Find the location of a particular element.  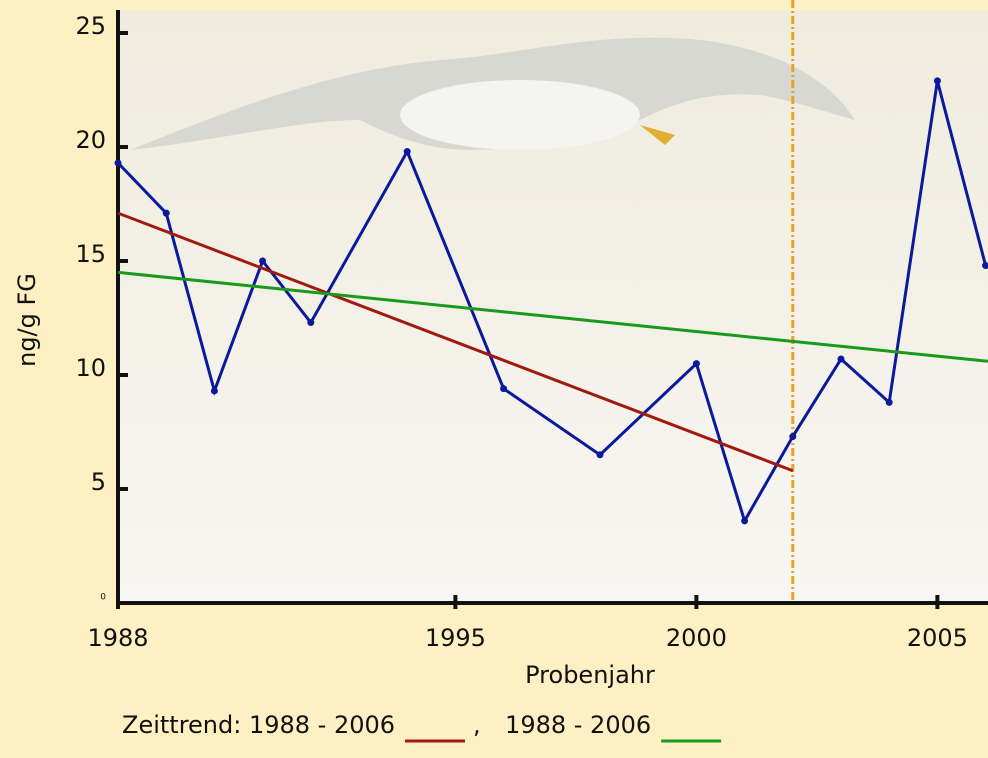

x-tick-label: 1995 is located at coordinates (455, 638).